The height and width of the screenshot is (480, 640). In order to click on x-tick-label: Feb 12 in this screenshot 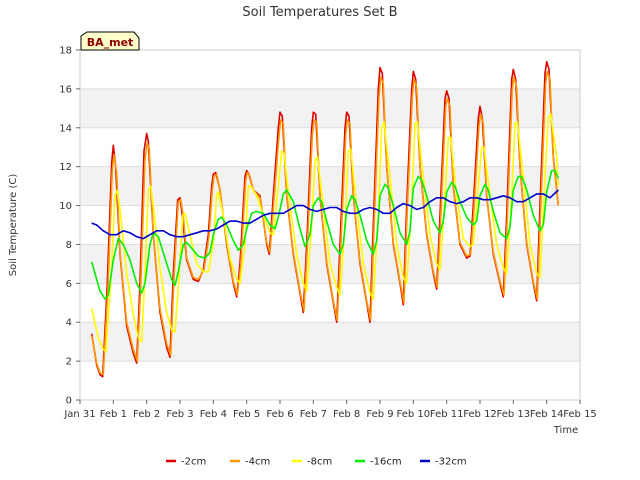, I will do `click(480, 414)`.